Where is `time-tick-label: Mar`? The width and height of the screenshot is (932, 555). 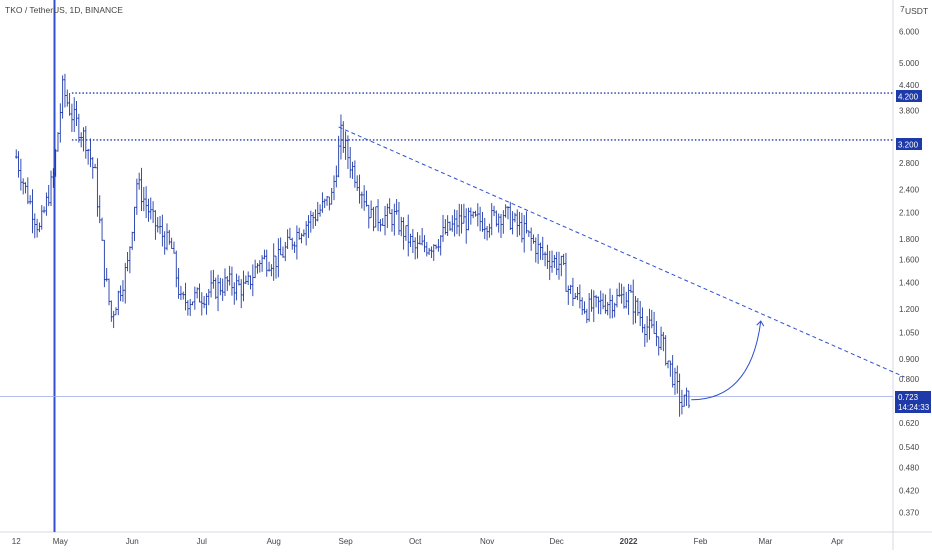 time-tick-label: Mar is located at coordinates (766, 541).